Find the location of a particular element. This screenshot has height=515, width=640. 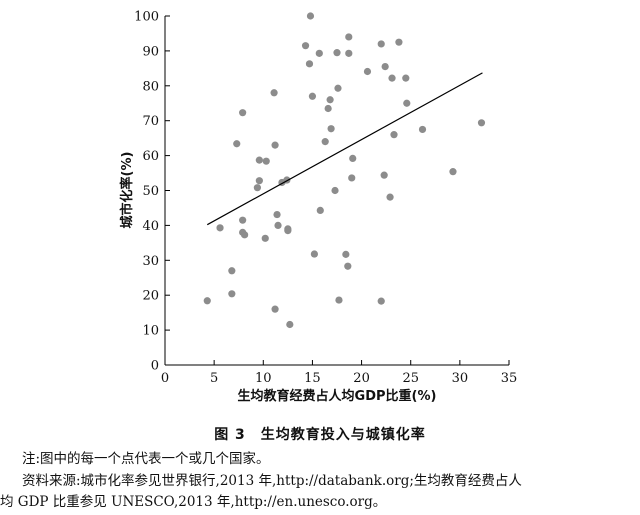

y-tick-label: 100 is located at coordinates (146, 17).